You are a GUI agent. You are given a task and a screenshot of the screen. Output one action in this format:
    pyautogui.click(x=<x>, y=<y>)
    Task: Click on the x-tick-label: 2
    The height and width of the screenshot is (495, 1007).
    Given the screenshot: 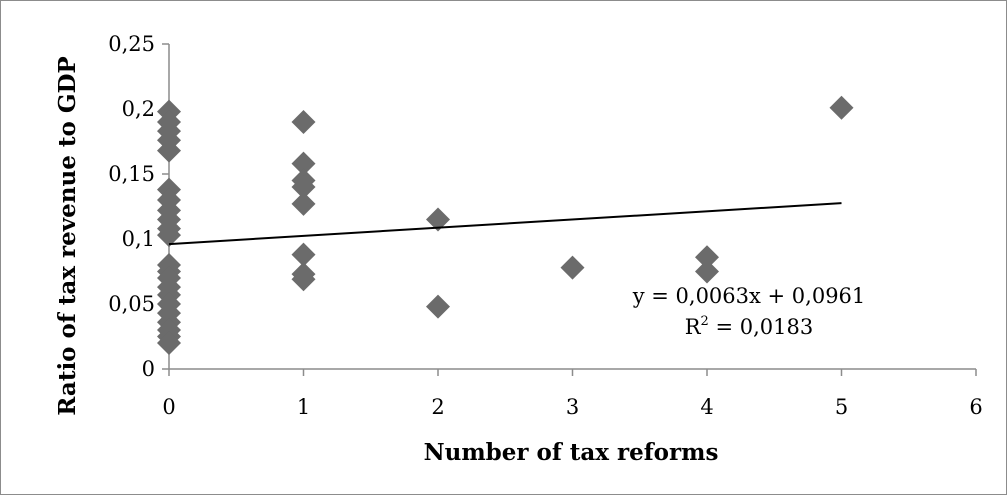 What is the action you would take?
    pyautogui.click(x=437, y=407)
    